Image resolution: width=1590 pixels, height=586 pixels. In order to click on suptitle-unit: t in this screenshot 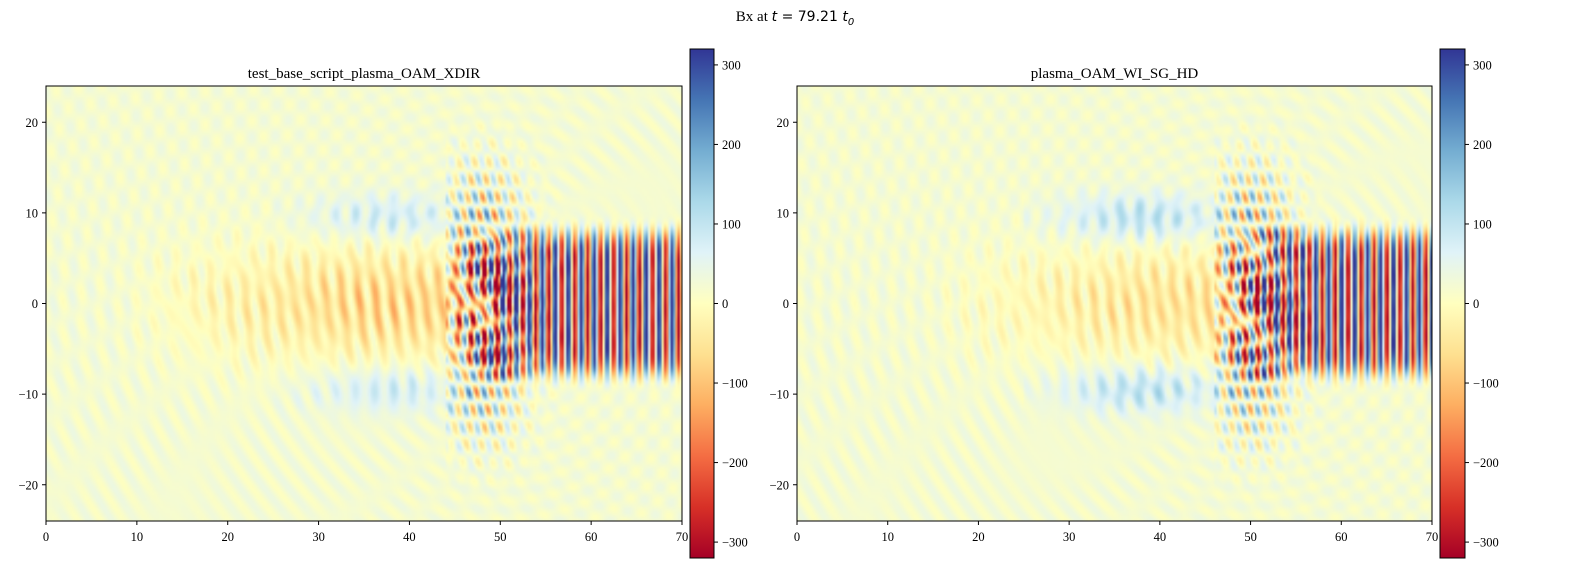, I will do `click(845, 17)`.